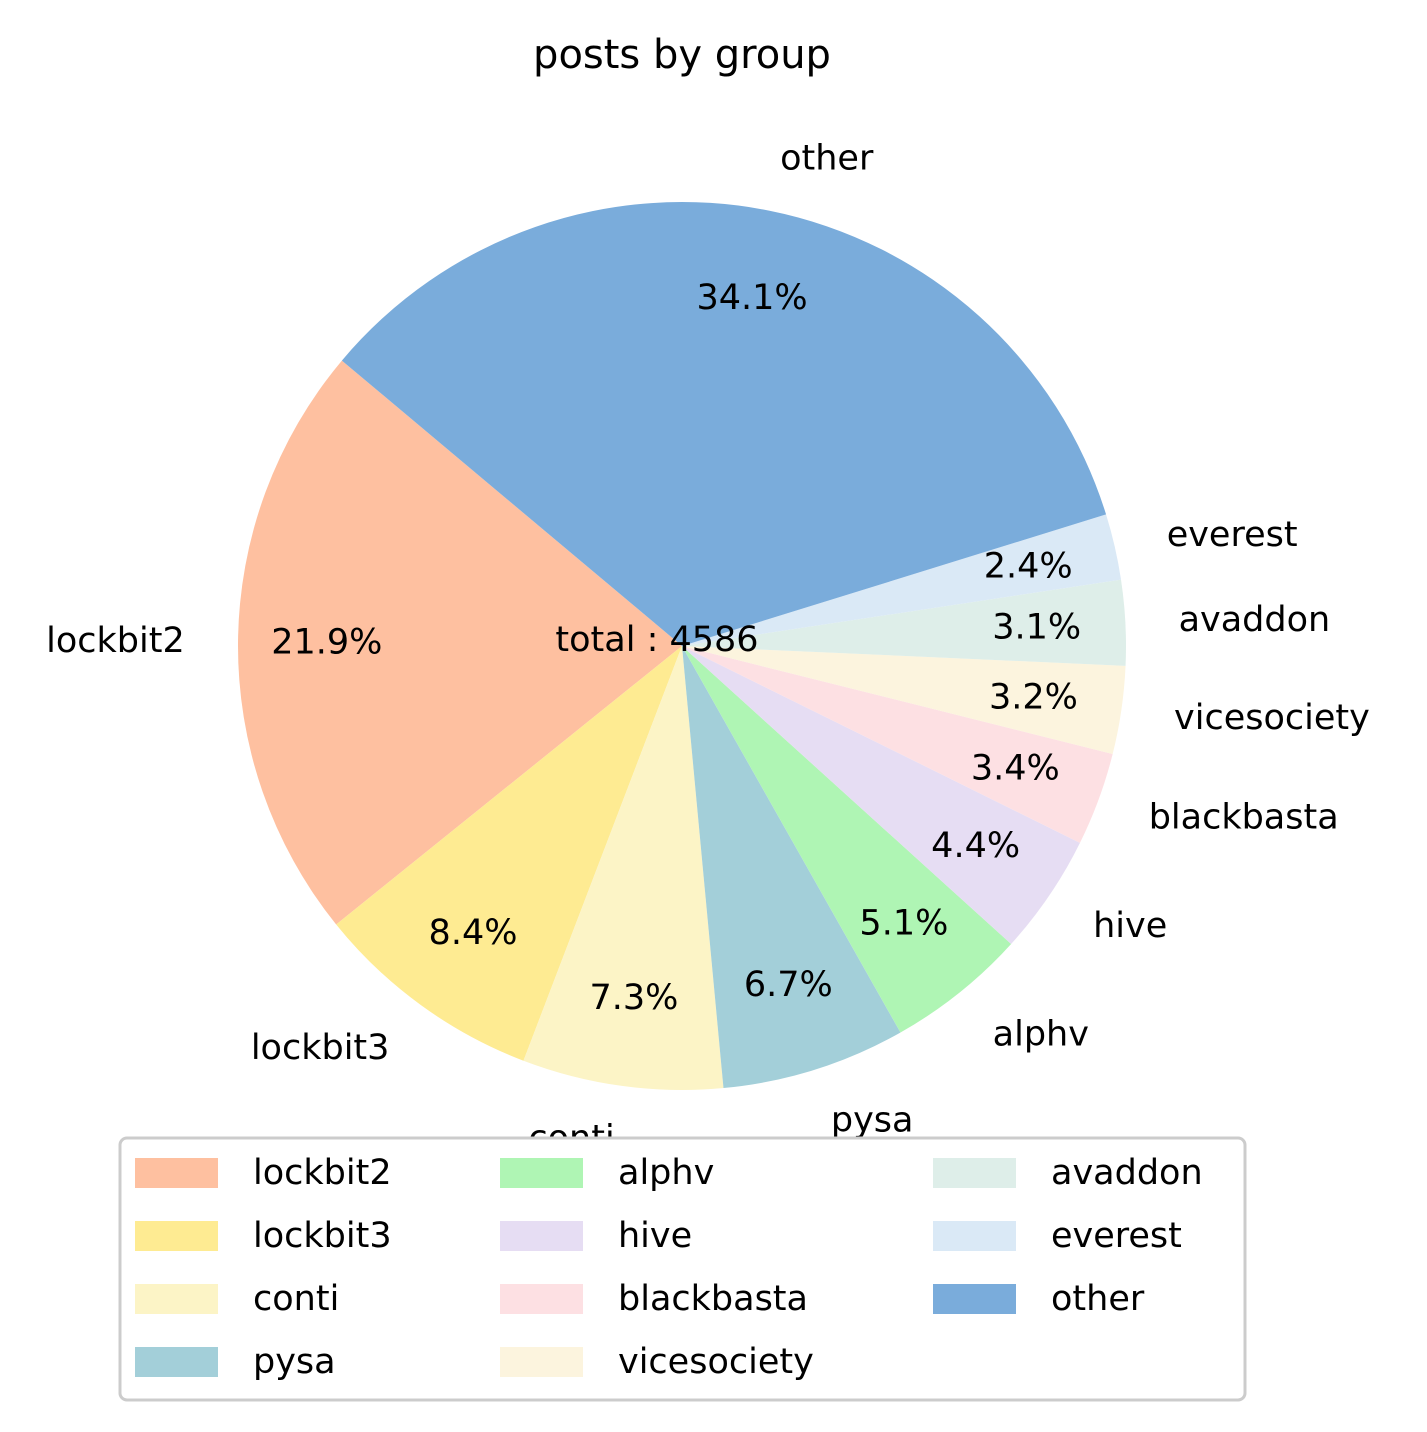  Describe the element at coordinates (1255, 620) in the screenshot. I see `slice-label-avaddon: avaddon` at that location.